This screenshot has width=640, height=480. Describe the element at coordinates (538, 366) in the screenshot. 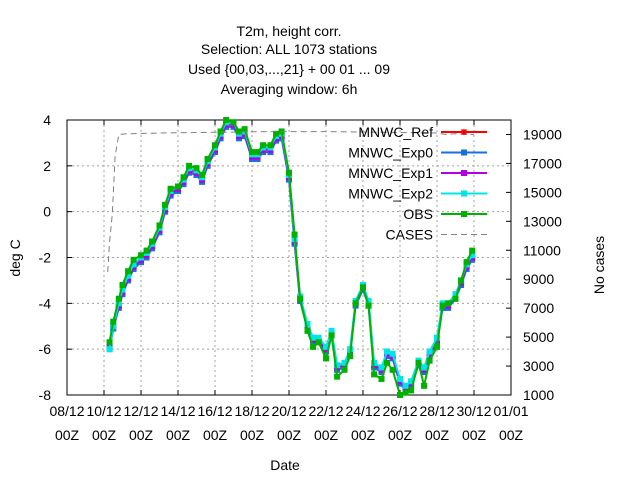

I see `y2-tick-label: 3000` at that location.